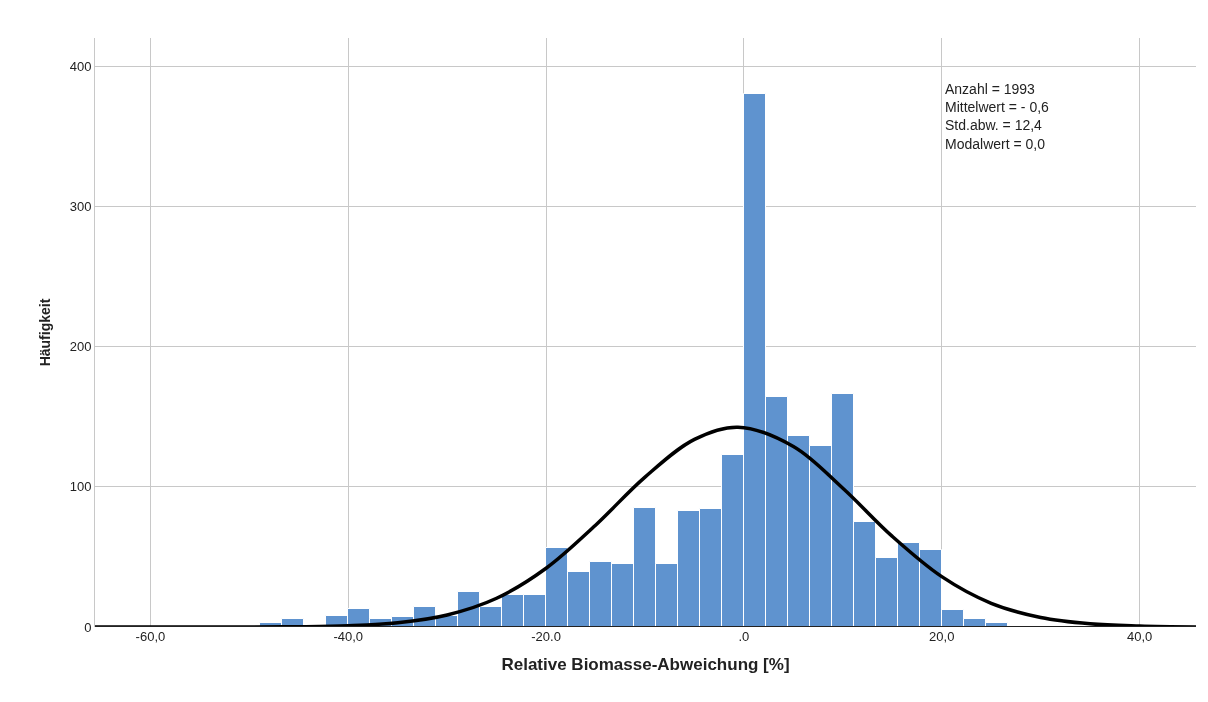 This screenshot has width=1208, height=702. Describe the element at coordinates (994, 125) in the screenshot. I see `annotation: Std.abw. = 12,4` at that location.